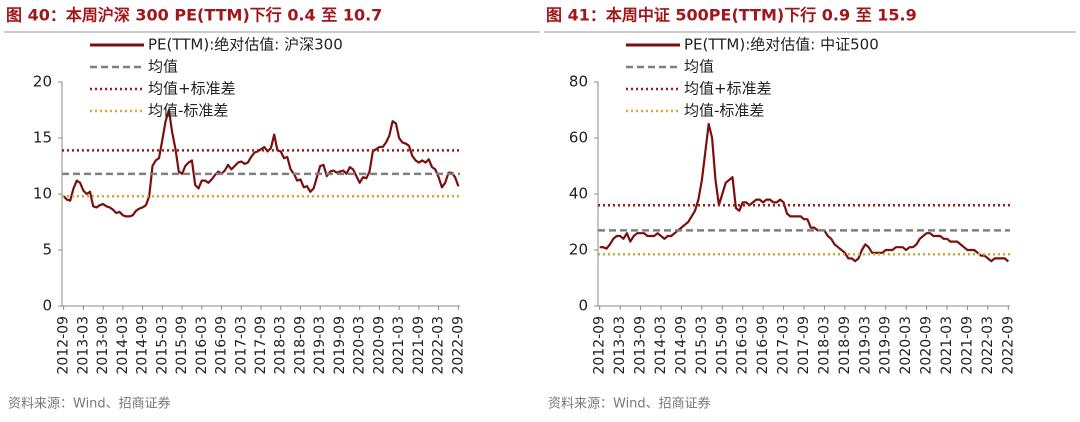 The width and height of the screenshot is (1080, 422). What do you see at coordinates (731, 15) in the screenshot?
I see `chart-title: 图 41：本周中证 500PE(TTM)下行 0.9 至 15.9` at bounding box center [731, 15].